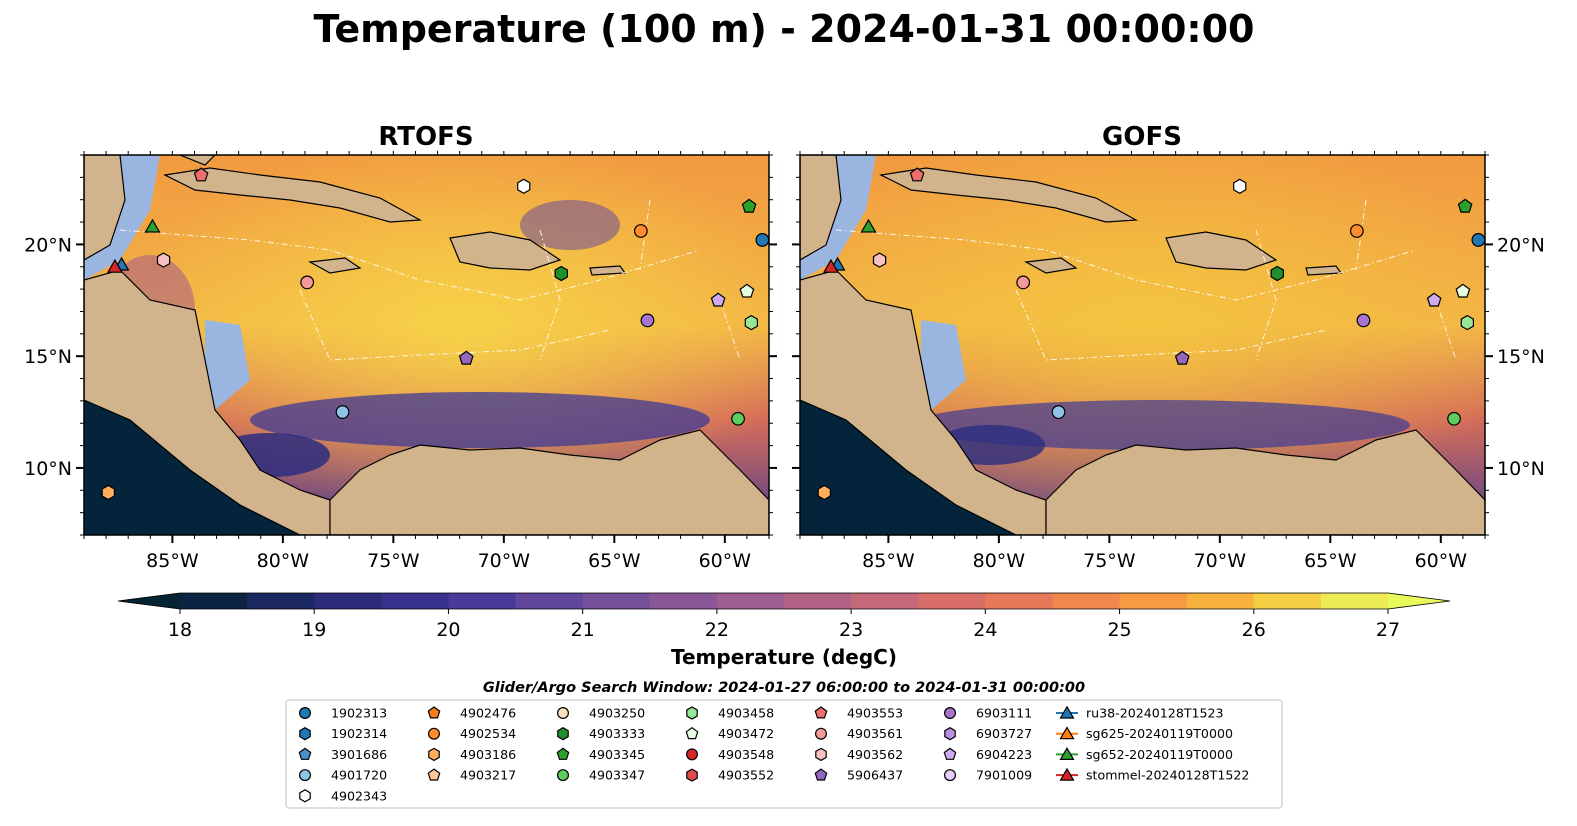  Describe the element at coordinates (1142, 137) in the screenshot. I see `panel-title-gofs: GOFS` at that location.